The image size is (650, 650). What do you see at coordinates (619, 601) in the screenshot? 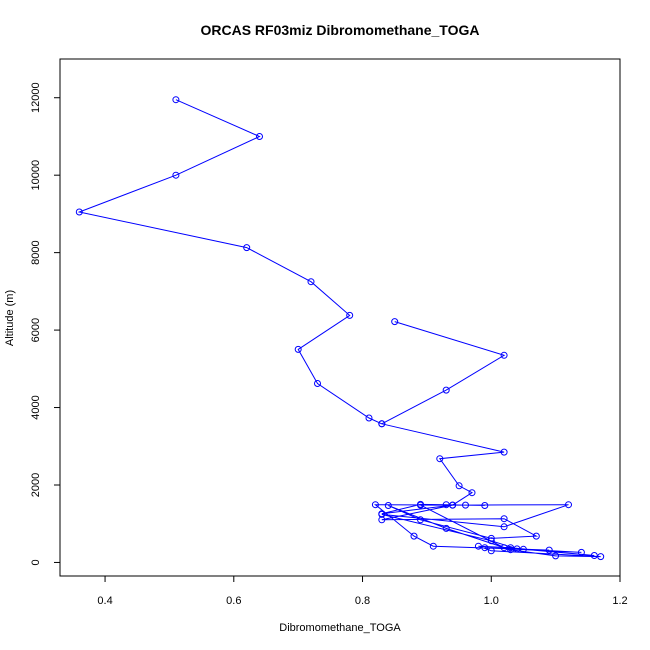
I see `x-tick-label: 1.2` at bounding box center [619, 601].